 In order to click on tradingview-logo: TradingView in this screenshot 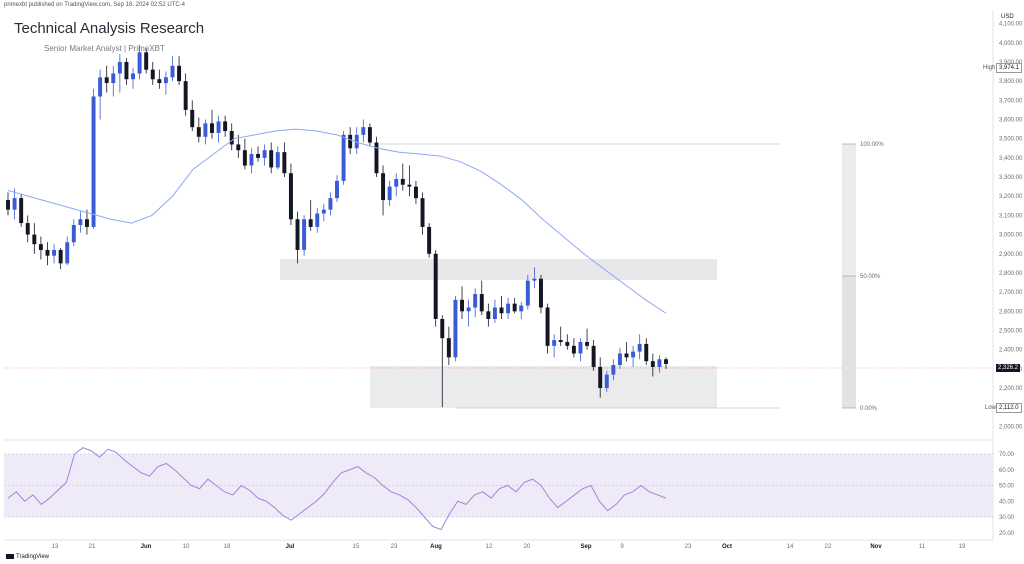, I will do `click(27, 557)`.